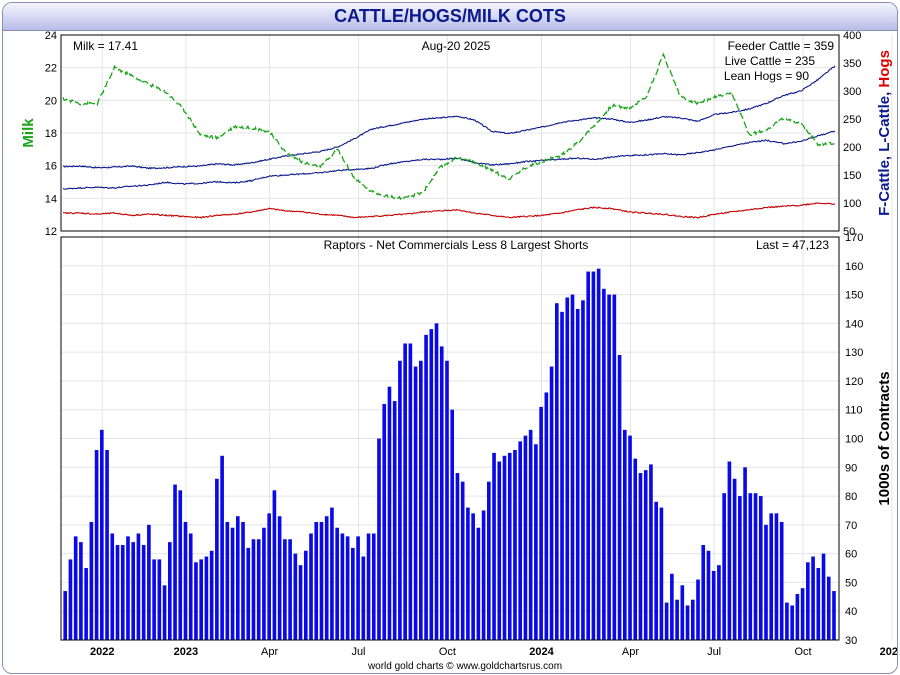 This screenshot has height=675, width=900. I want to click on axis-label-part: F-Cattle,, so click(884, 184).